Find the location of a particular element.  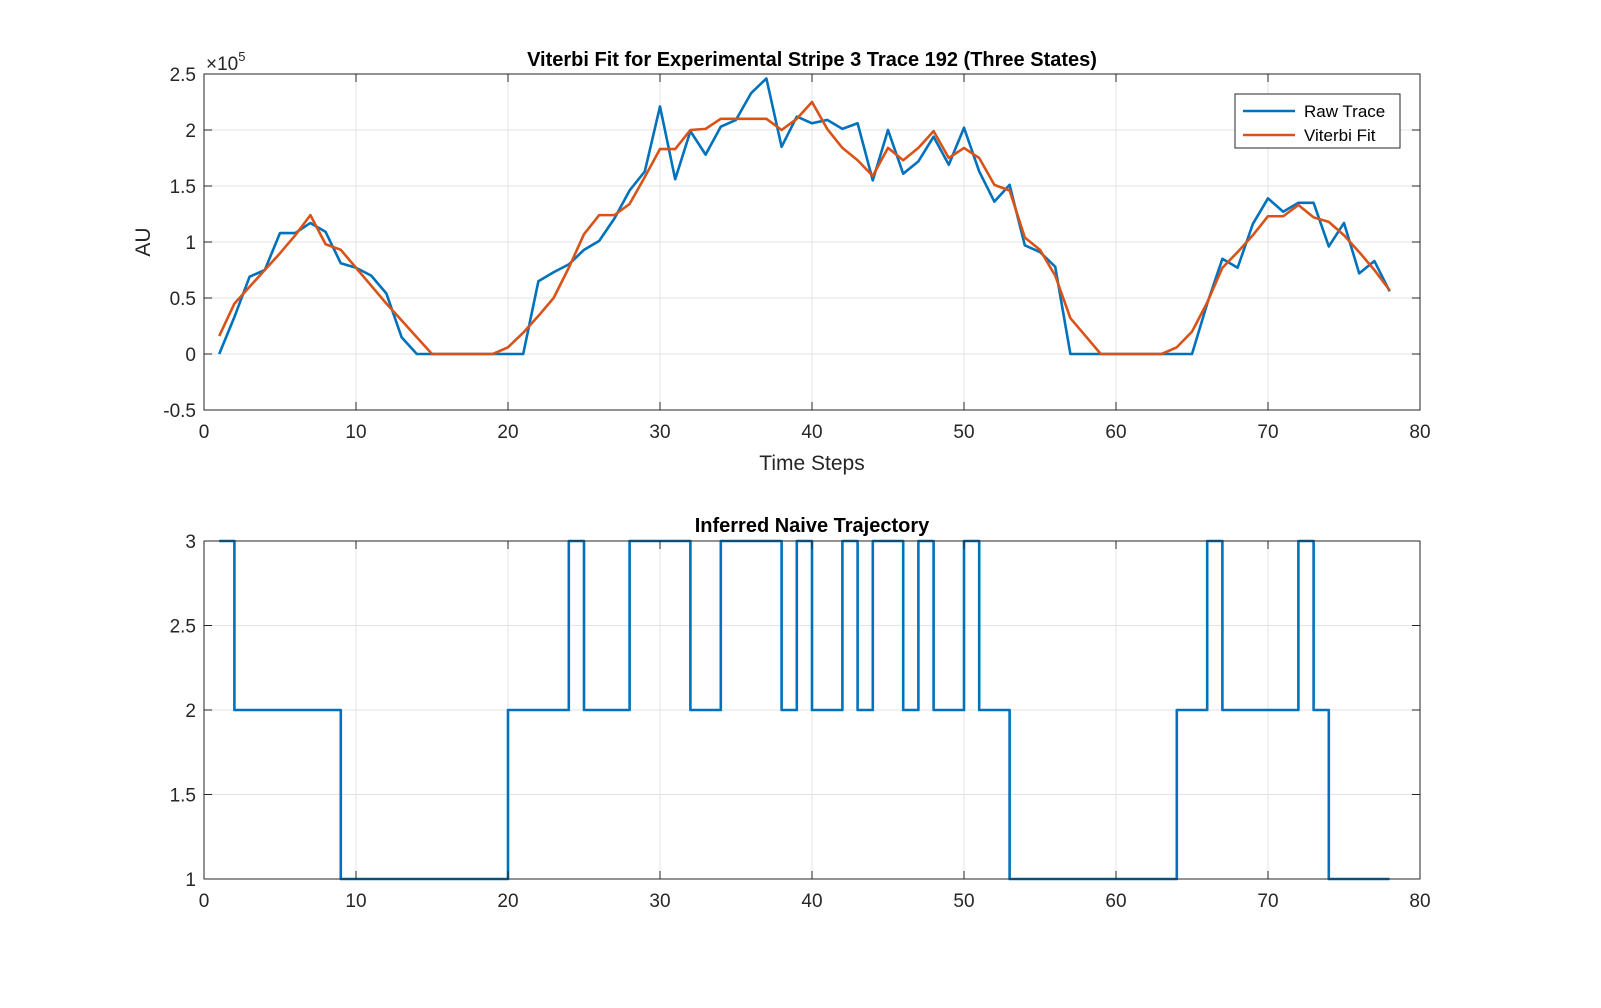

y-tick-label: 0.5 is located at coordinates (183, 299).